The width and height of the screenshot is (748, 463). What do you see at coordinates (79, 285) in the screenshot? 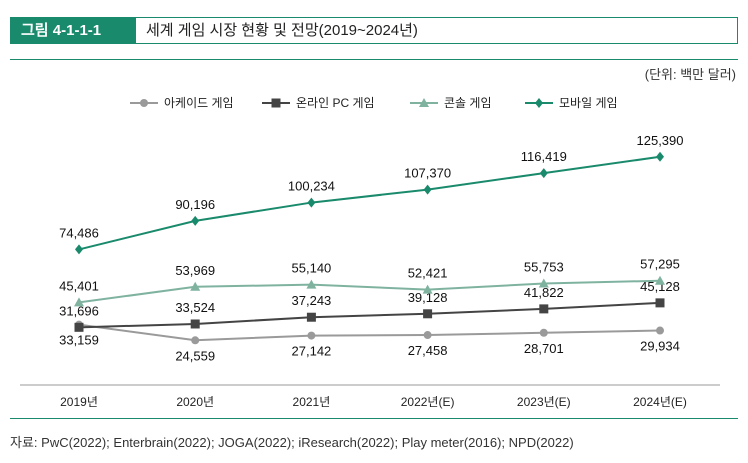
I see `data-label: 45,401` at bounding box center [79, 285].